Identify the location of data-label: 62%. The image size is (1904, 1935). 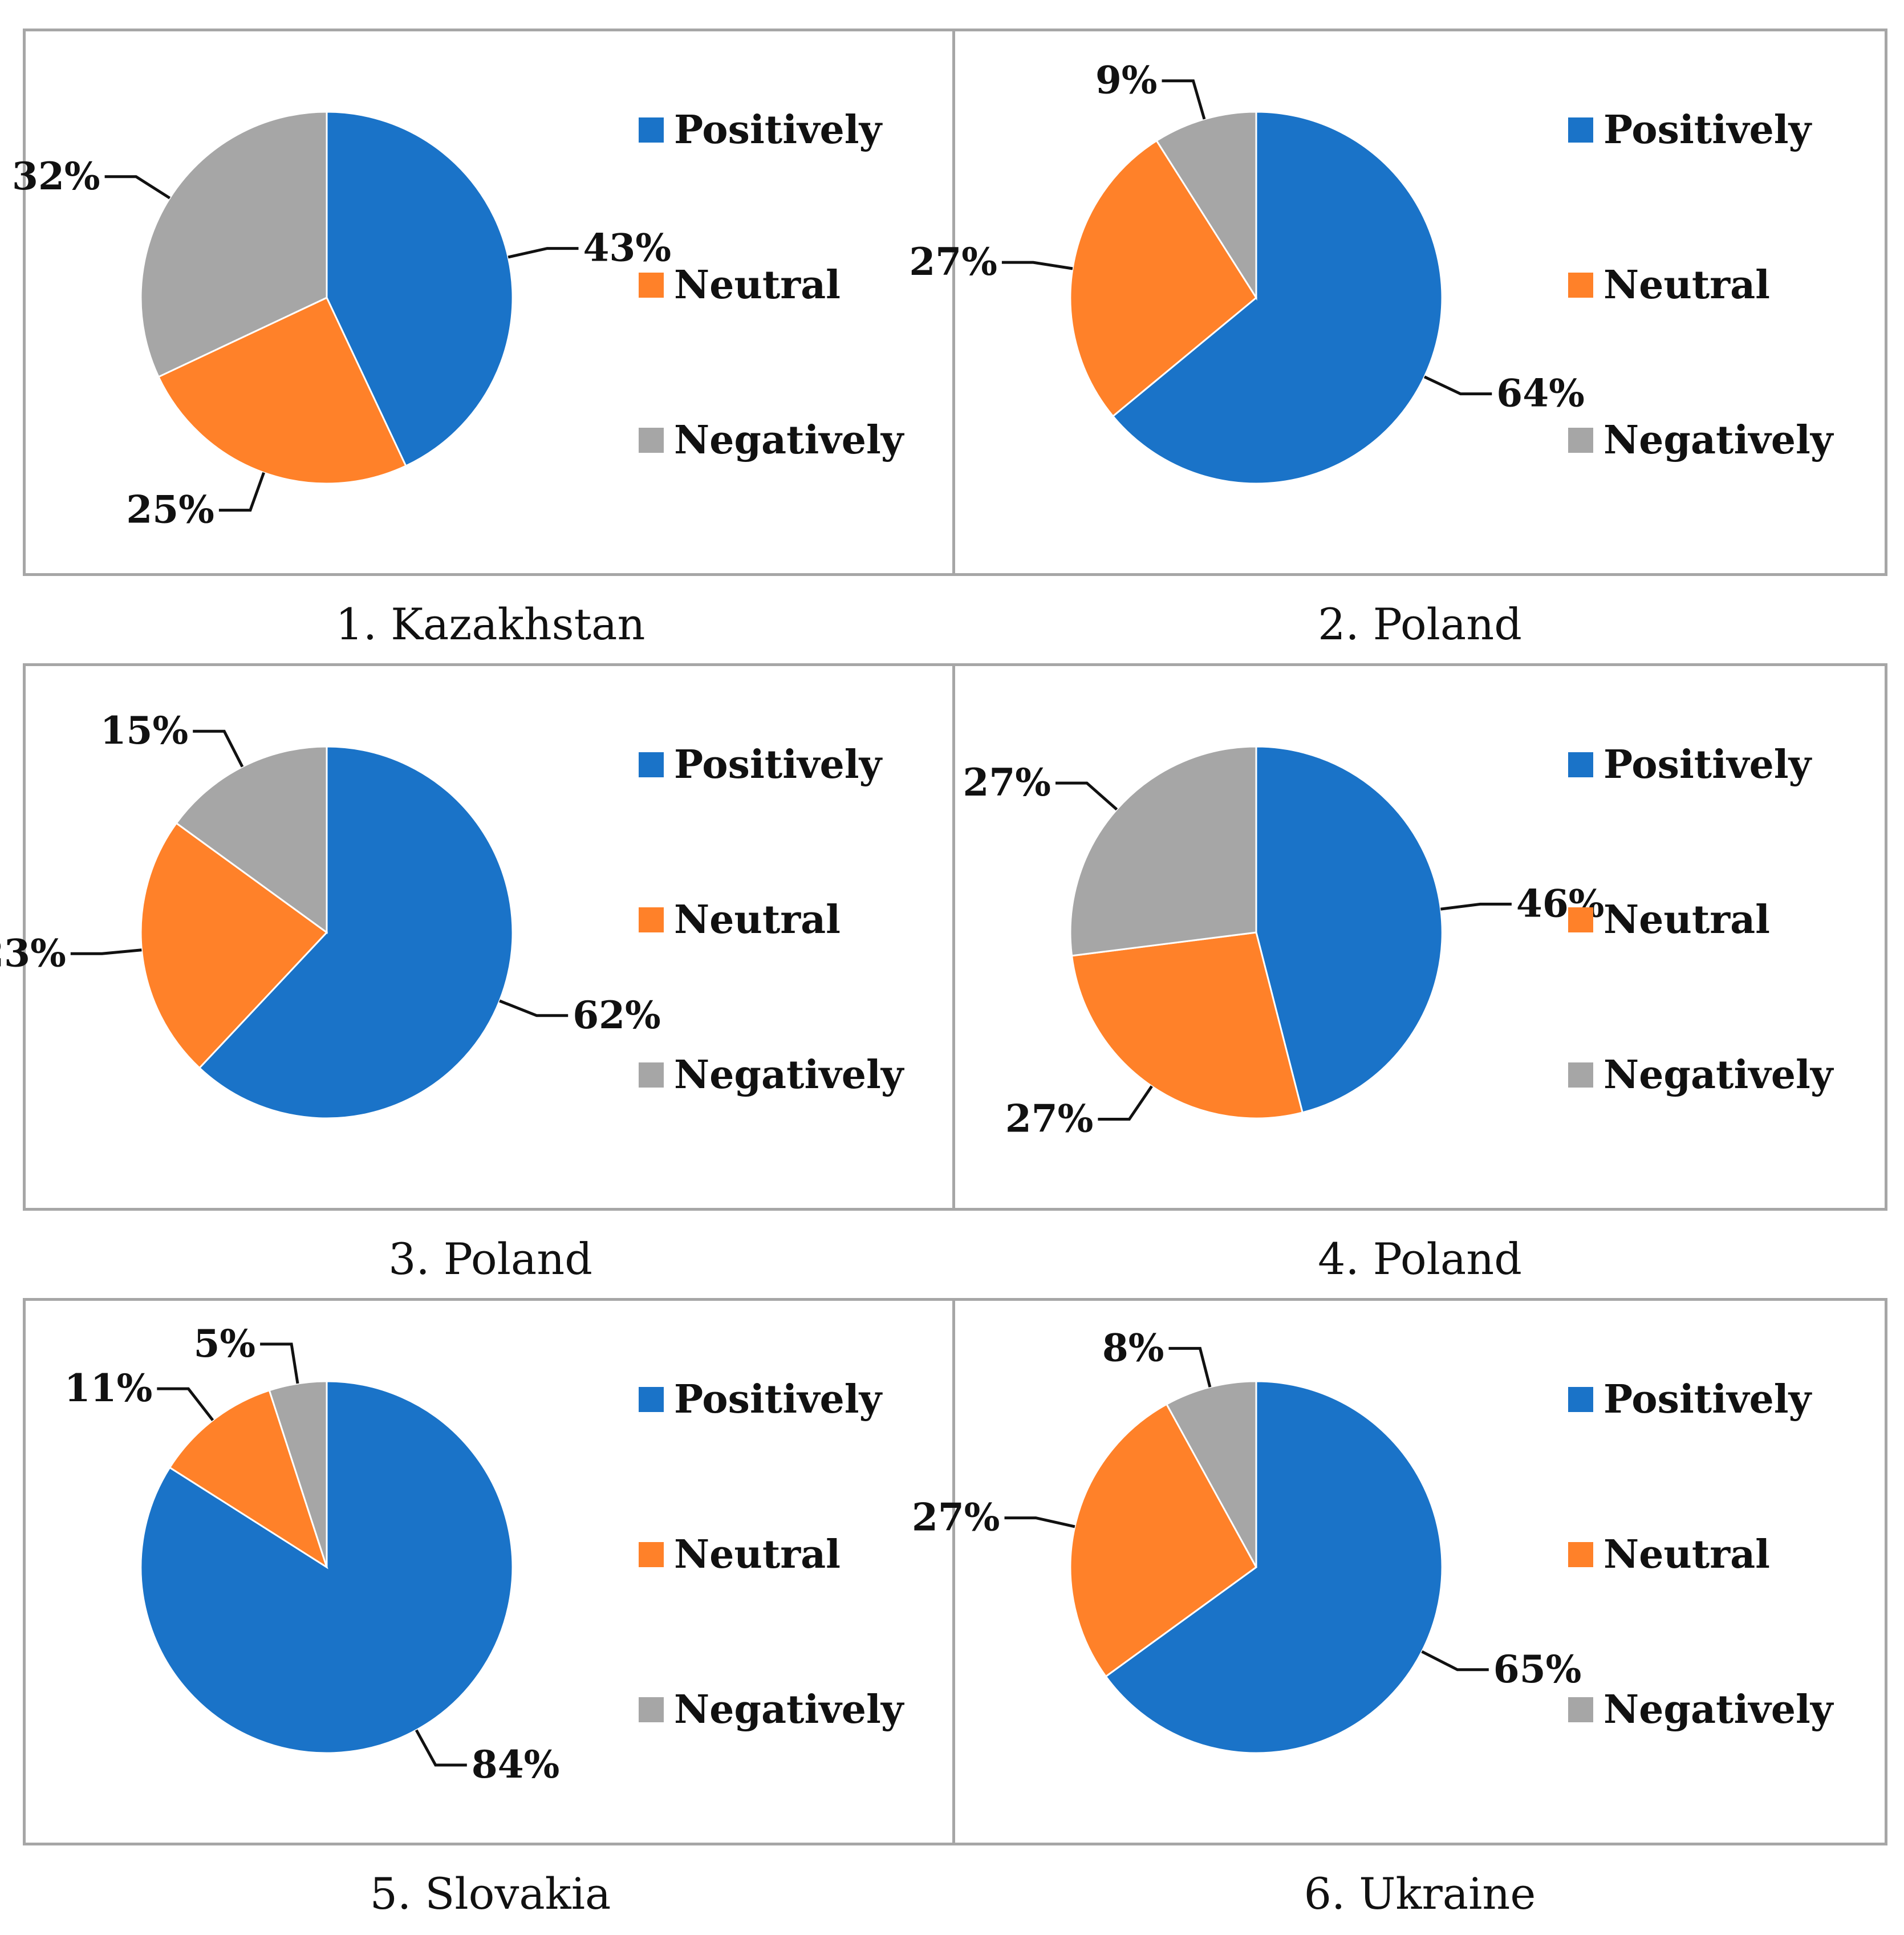
(617, 1015).